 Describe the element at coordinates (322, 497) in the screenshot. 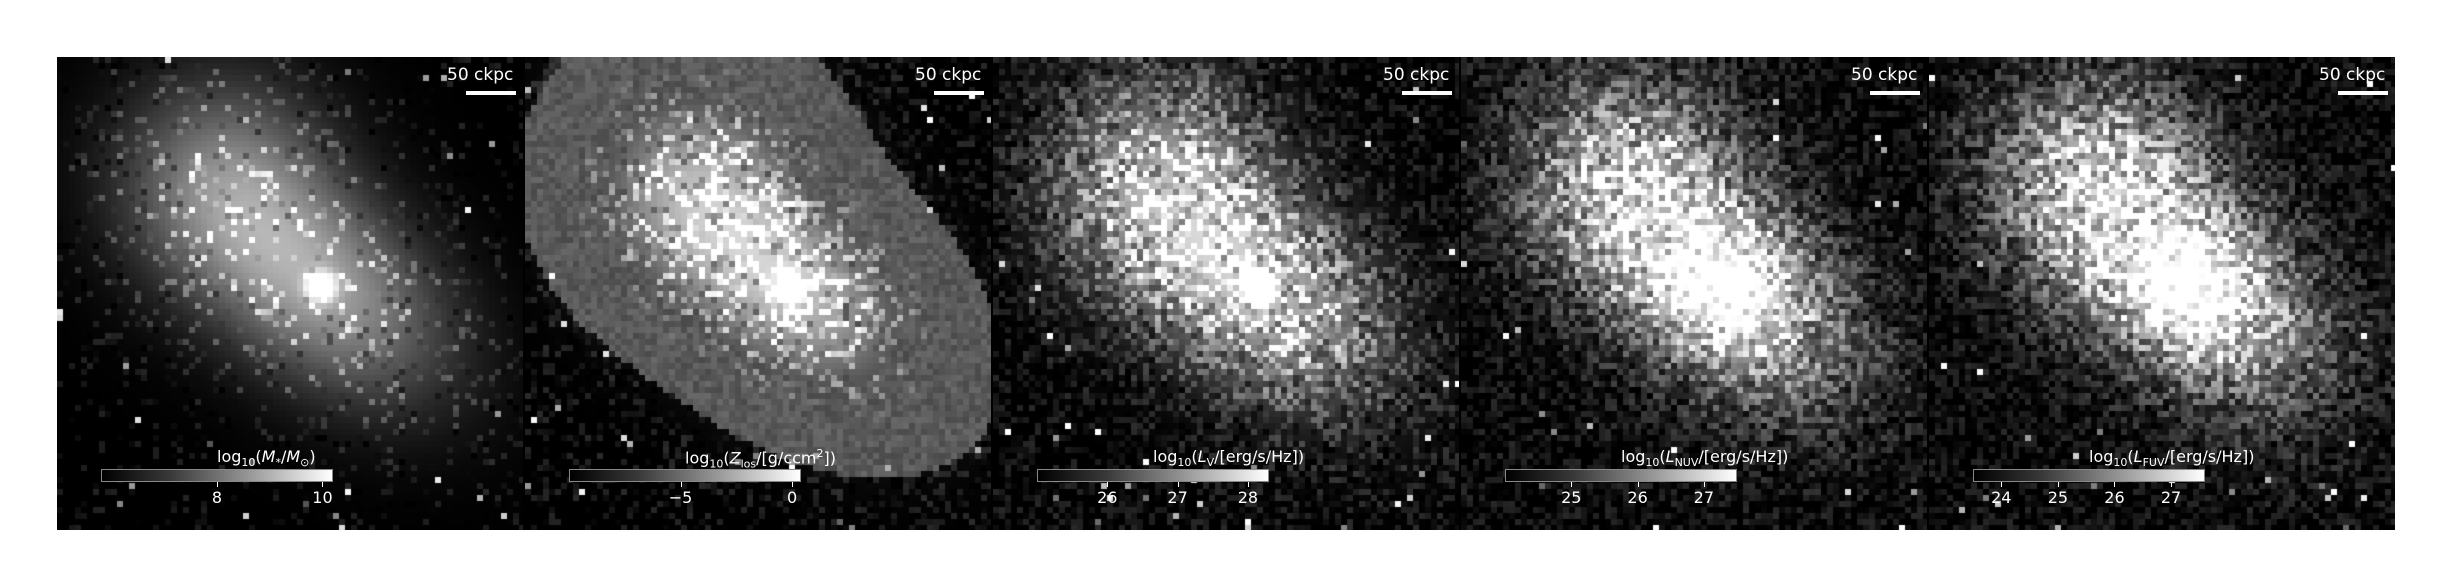

I see `colorbar-tick-label: 10` at that location.